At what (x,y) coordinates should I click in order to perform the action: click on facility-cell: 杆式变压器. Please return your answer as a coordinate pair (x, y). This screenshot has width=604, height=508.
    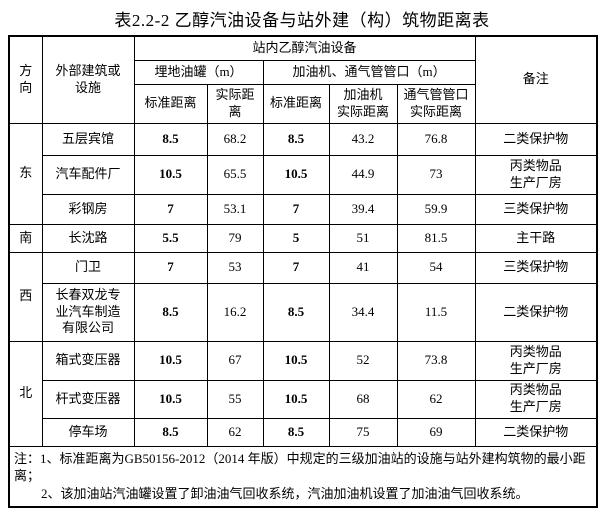
    Looking at the image, I should click on (88, 399).